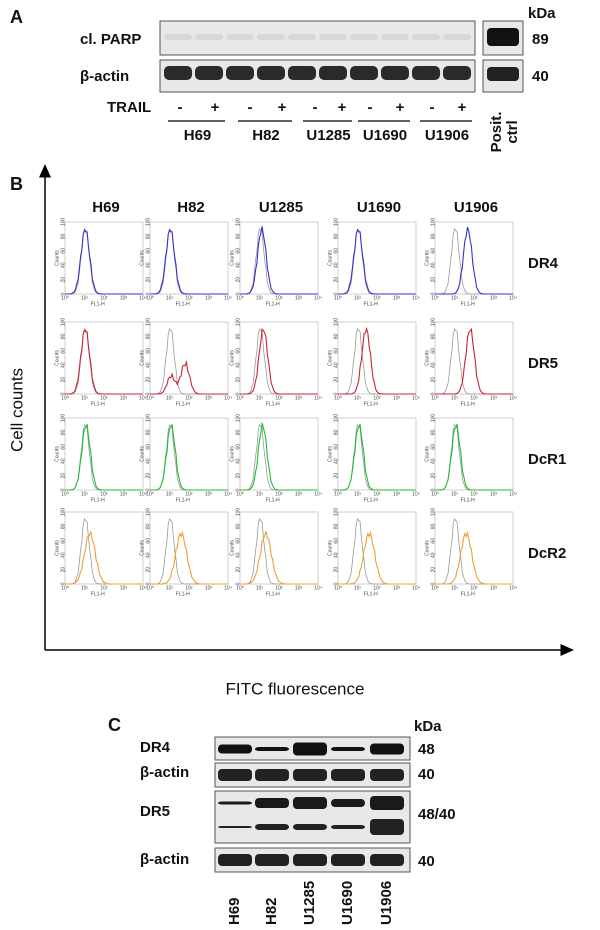 This screenshot has height=930, width=600. I want to click on kda-header: kDa, so click(542, 13).